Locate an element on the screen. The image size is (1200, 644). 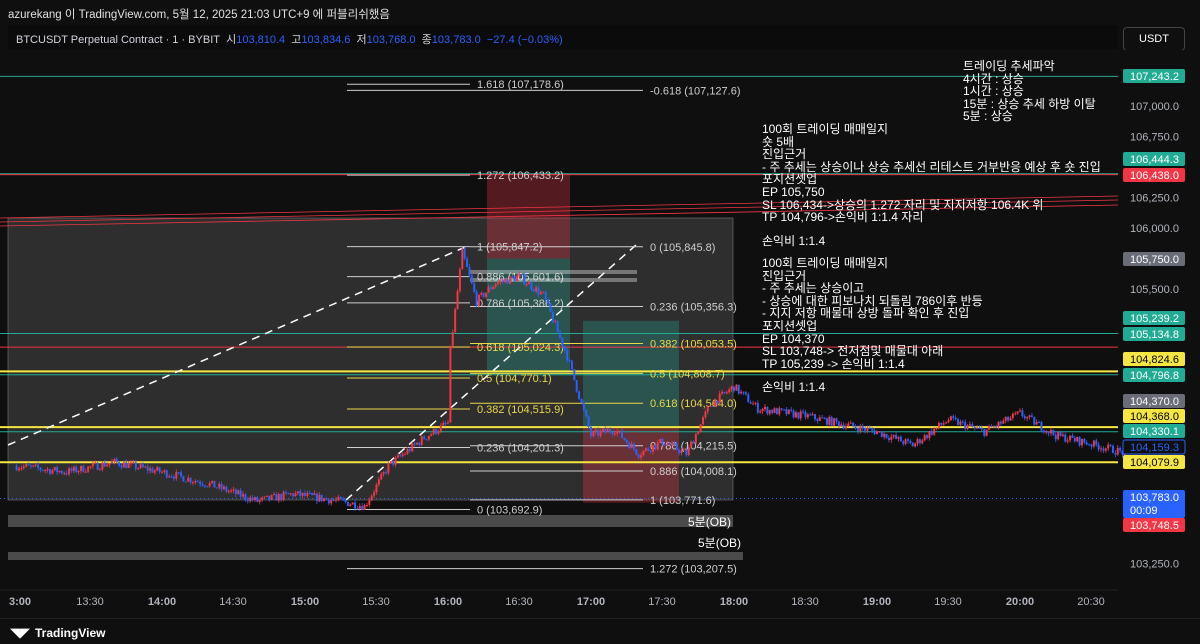
fib-b-label: 0.236 (105,356.3) is located at coordinates (693, 308).